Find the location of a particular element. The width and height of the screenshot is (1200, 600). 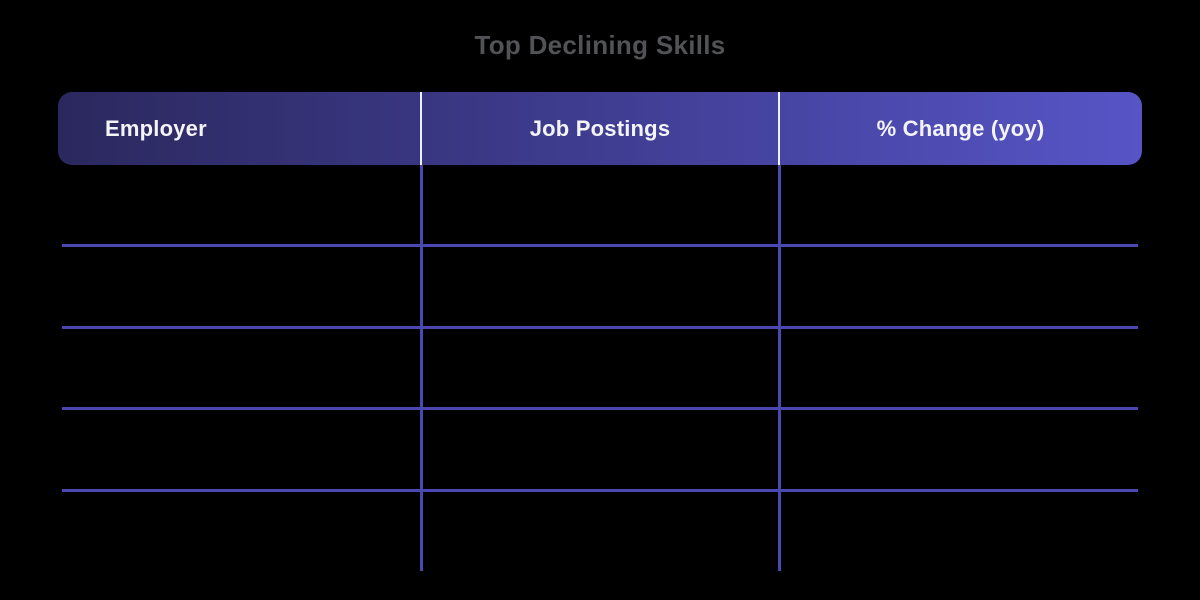

column-header-employer: Employer is located at coordinates (156, 128).